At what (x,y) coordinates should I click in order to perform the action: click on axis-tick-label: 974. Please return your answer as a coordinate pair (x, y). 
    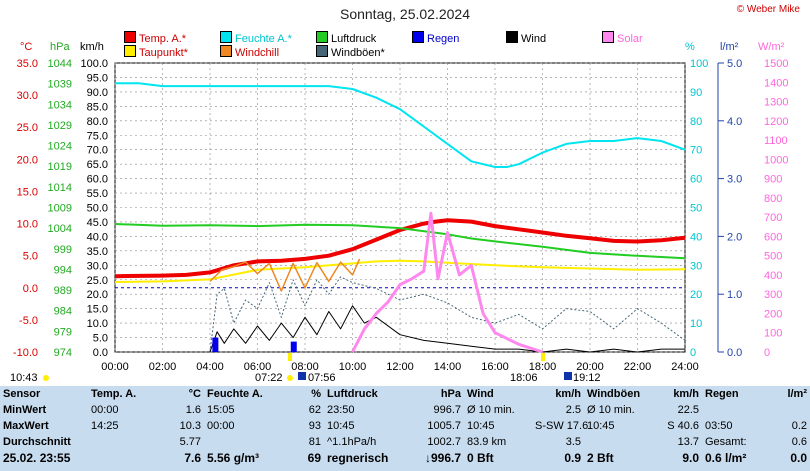
    Looking at the image, I should click on (63, 353).